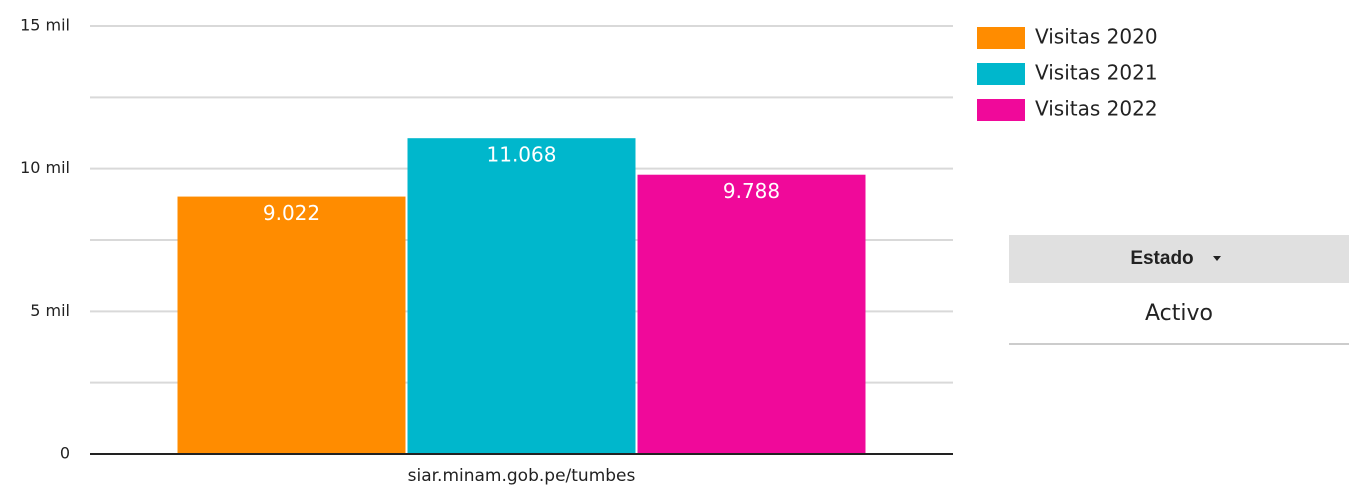 The image size is (1361, 488). What do you see at coordinates (1217, 258) in the screenshot?
I see `dropdown-arrow` at bounding box center [1217, 258].